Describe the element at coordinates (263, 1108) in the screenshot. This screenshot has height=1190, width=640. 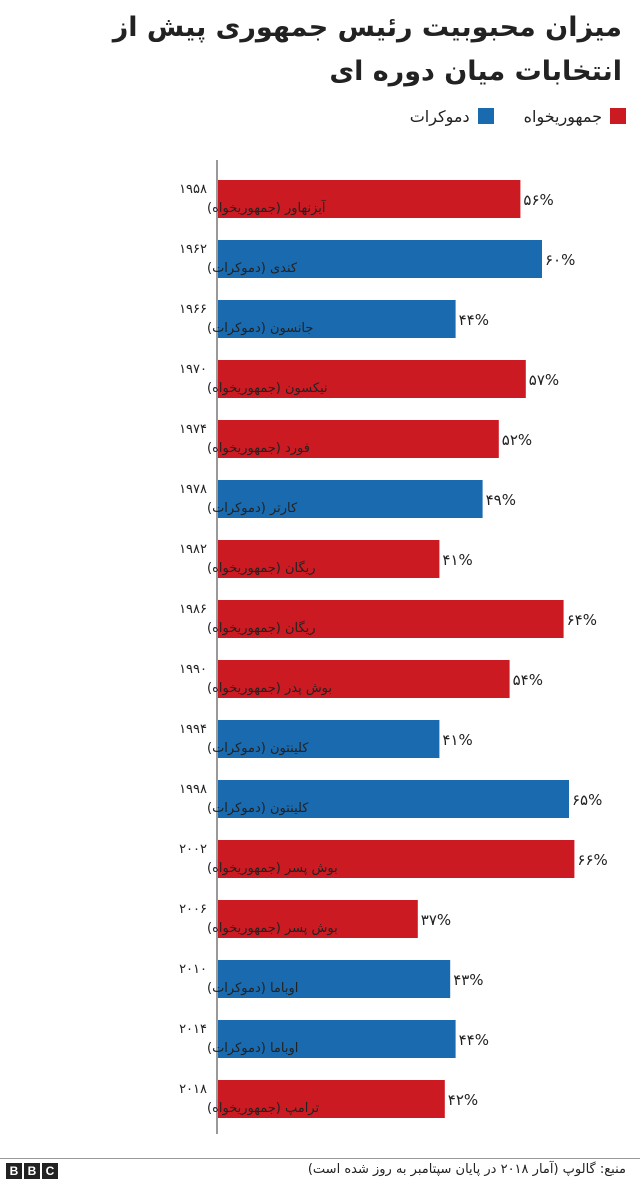
I see `category-name-label: ترامپ (جمهوریخواه)` at that location.